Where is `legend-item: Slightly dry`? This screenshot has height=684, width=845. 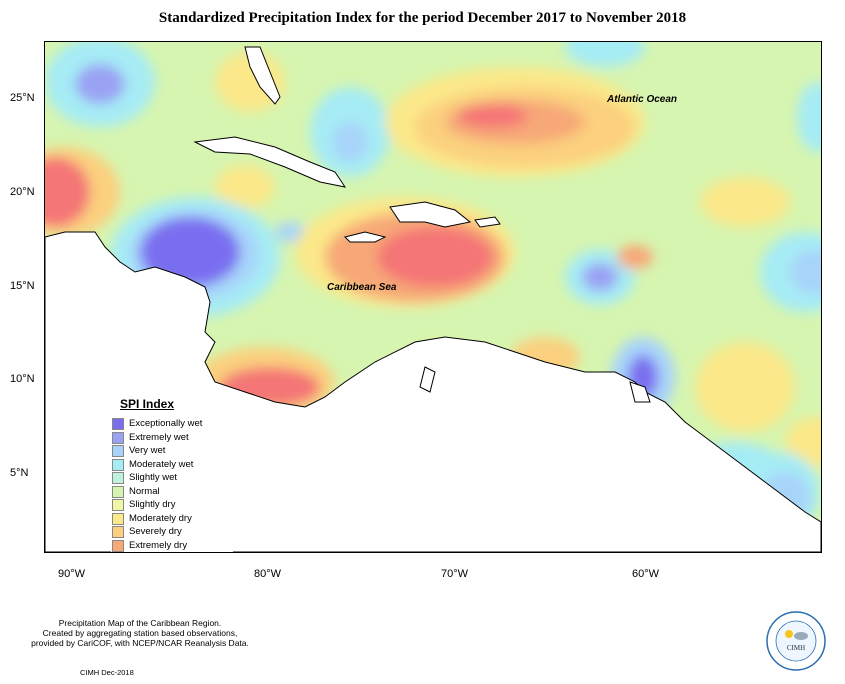 legend-item: Slightly dry is located at coordinates (172, 505).